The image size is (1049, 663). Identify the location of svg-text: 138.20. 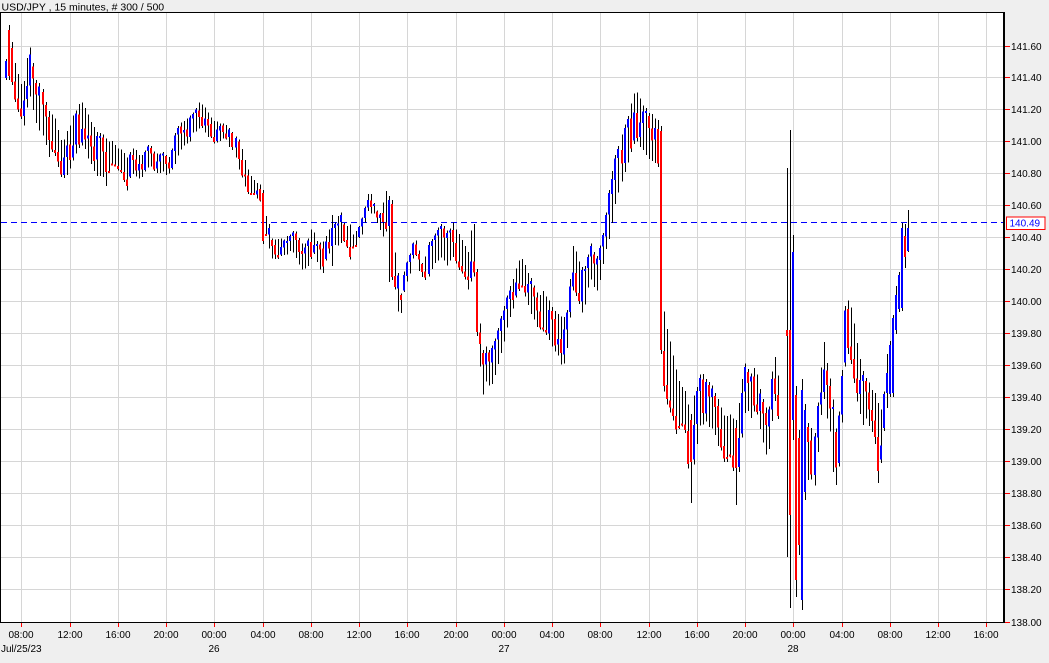
(1026, 590).